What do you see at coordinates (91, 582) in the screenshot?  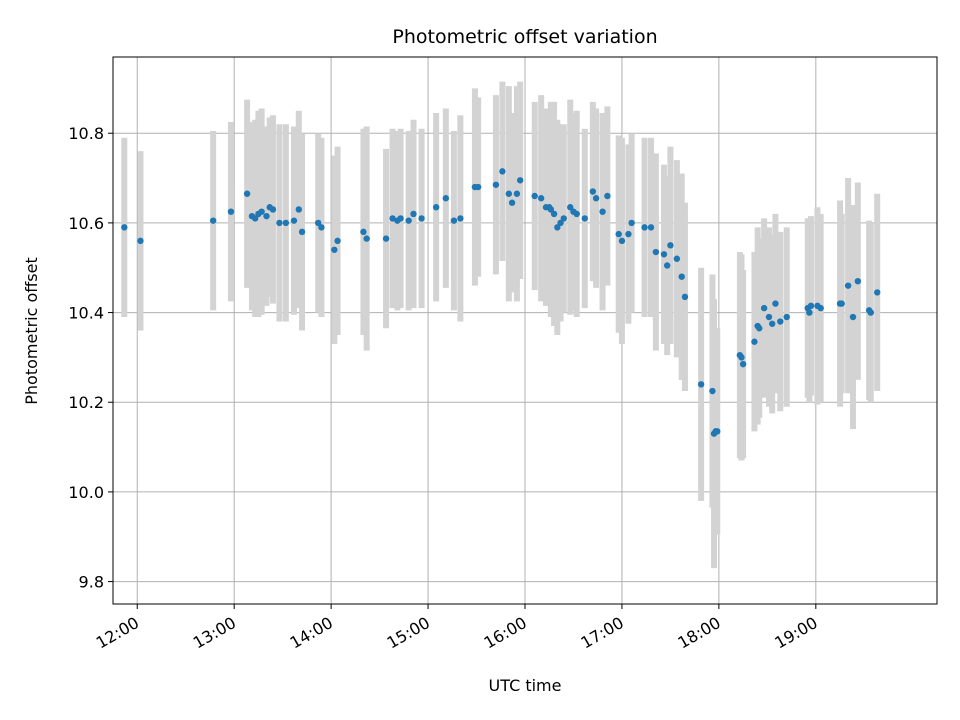 I see `y-tick-label: 9.8` at bounding box center [91, 582].